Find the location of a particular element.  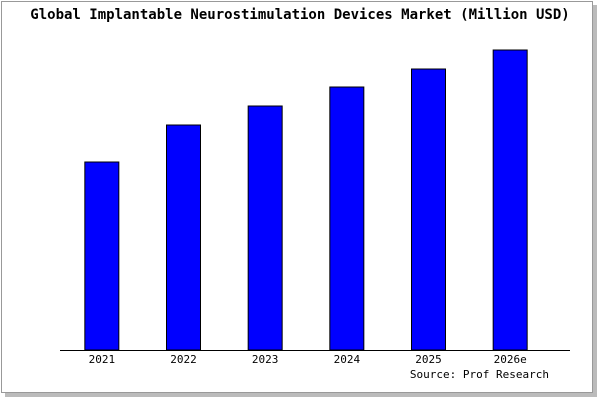

x-tick-label: 2023 is located at coordinates (265, 359).